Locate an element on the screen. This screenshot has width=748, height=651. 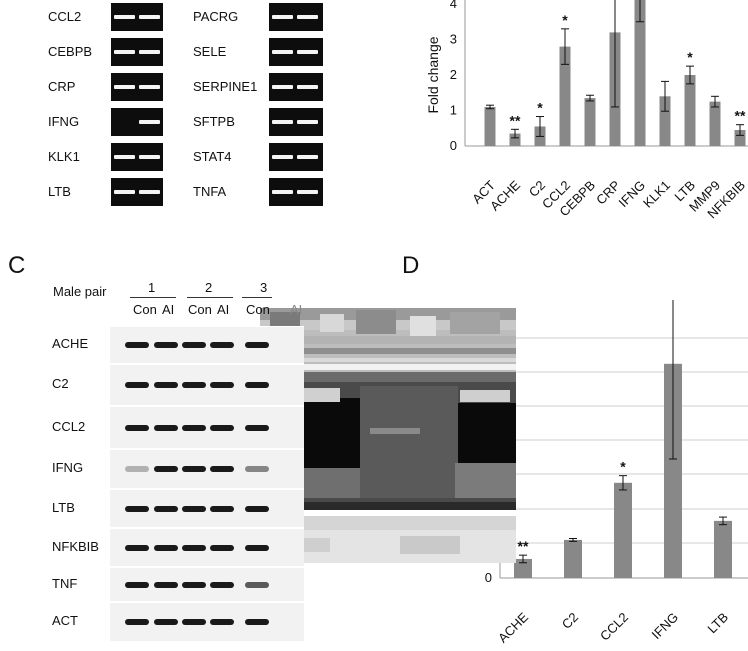
gel-gene-label: PACRG is located at coordinates (216, 16).